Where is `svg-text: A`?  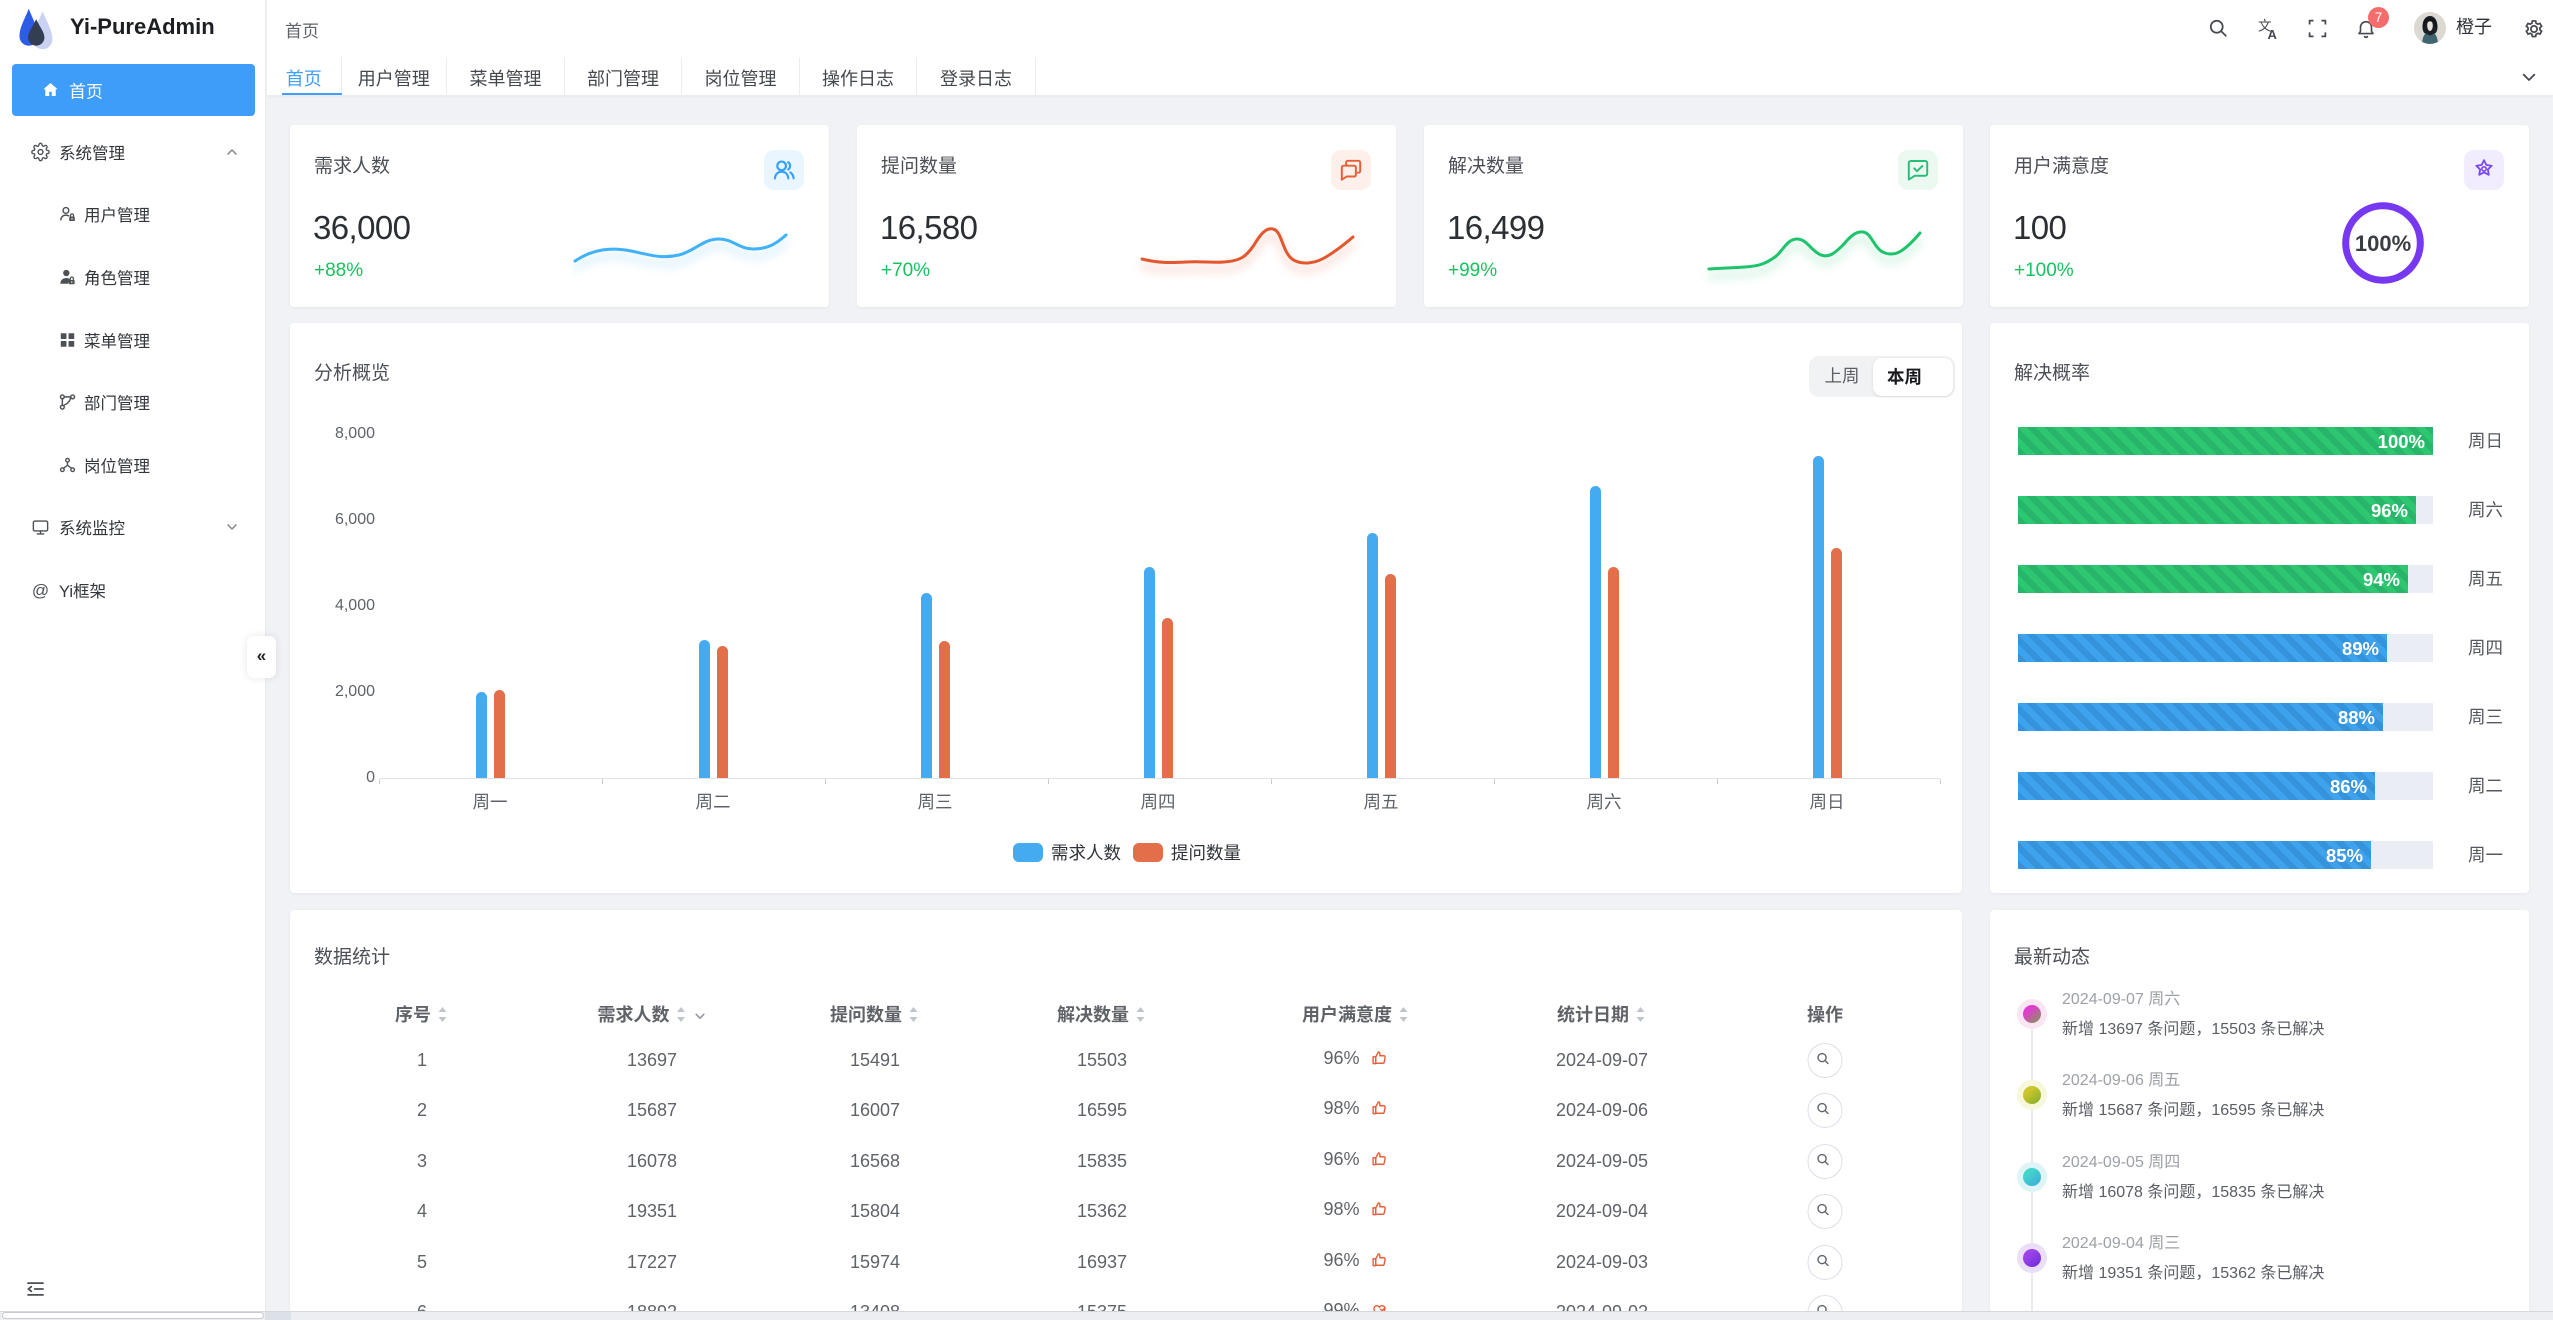
svg-text: A is located at coordinates (2273, 34).